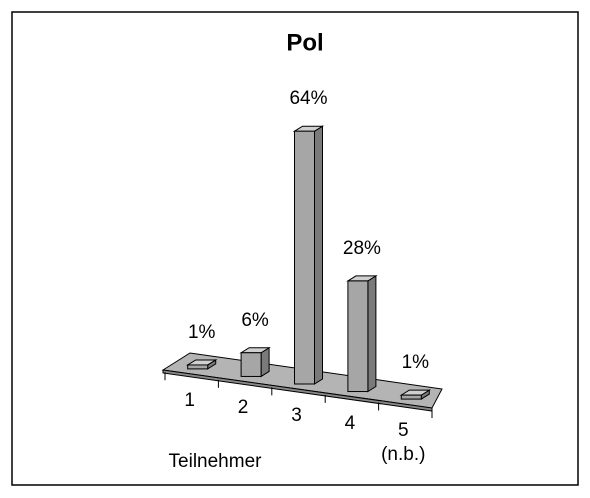  What do you see at coordinates (403, 443) in the screenshot?
I see `x-tick-label: 5 (n.b.)` at bounding box center [403, 443].